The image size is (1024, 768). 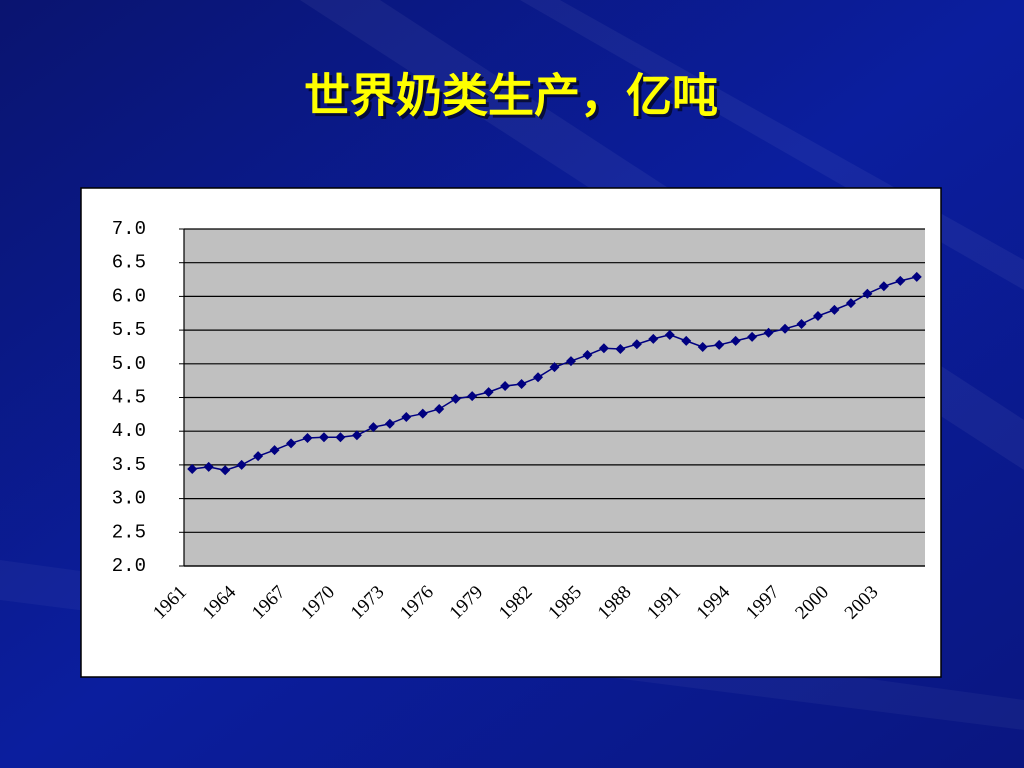 What do you see at coordinates (129, 364) in the screenshot?
I see `y-tick-label: 5.0` at bounding box center [129, 364].